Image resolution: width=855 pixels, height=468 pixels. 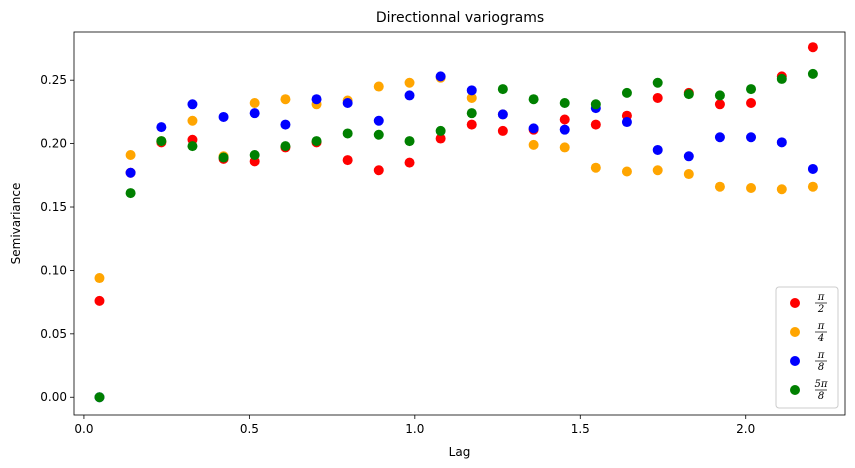 What do you see at coordinates (820, 309) in the screenshot?
I see `legend-label-denominator: 2` at bounding box center [820, 309].